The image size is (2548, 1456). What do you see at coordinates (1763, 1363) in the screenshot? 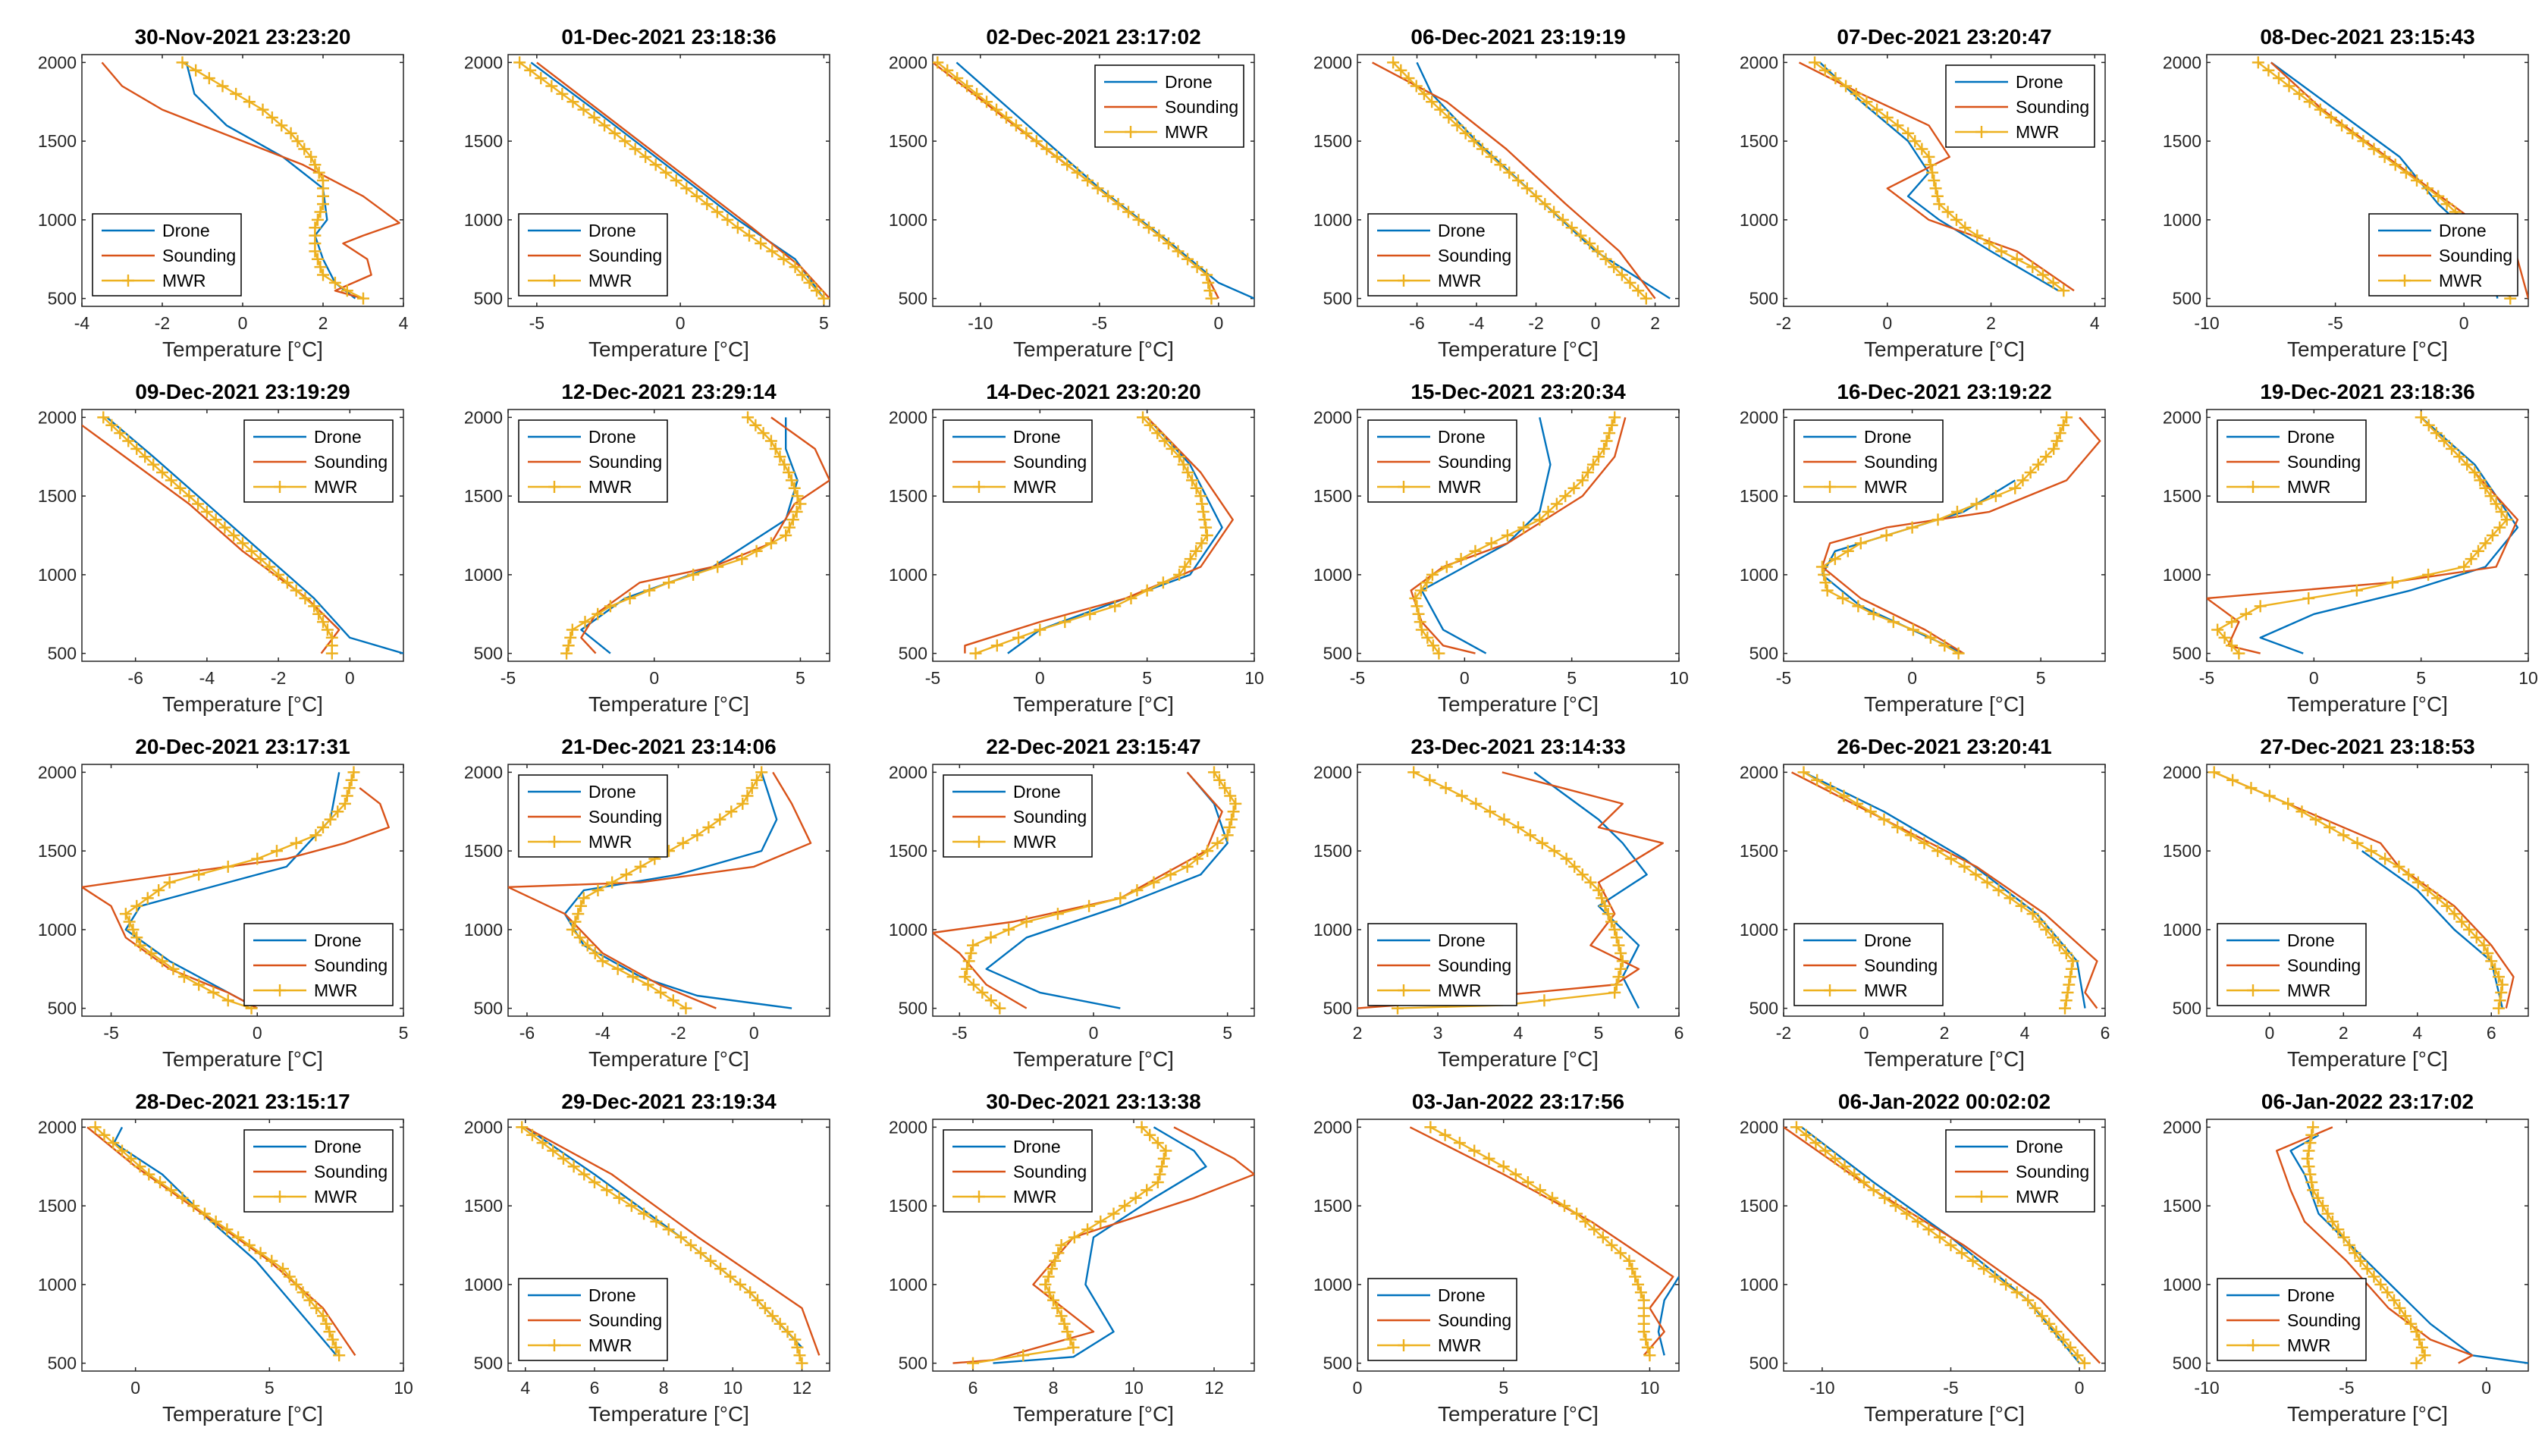
I see `y-tick-label: 500` at bounding box center [1763, 1363].